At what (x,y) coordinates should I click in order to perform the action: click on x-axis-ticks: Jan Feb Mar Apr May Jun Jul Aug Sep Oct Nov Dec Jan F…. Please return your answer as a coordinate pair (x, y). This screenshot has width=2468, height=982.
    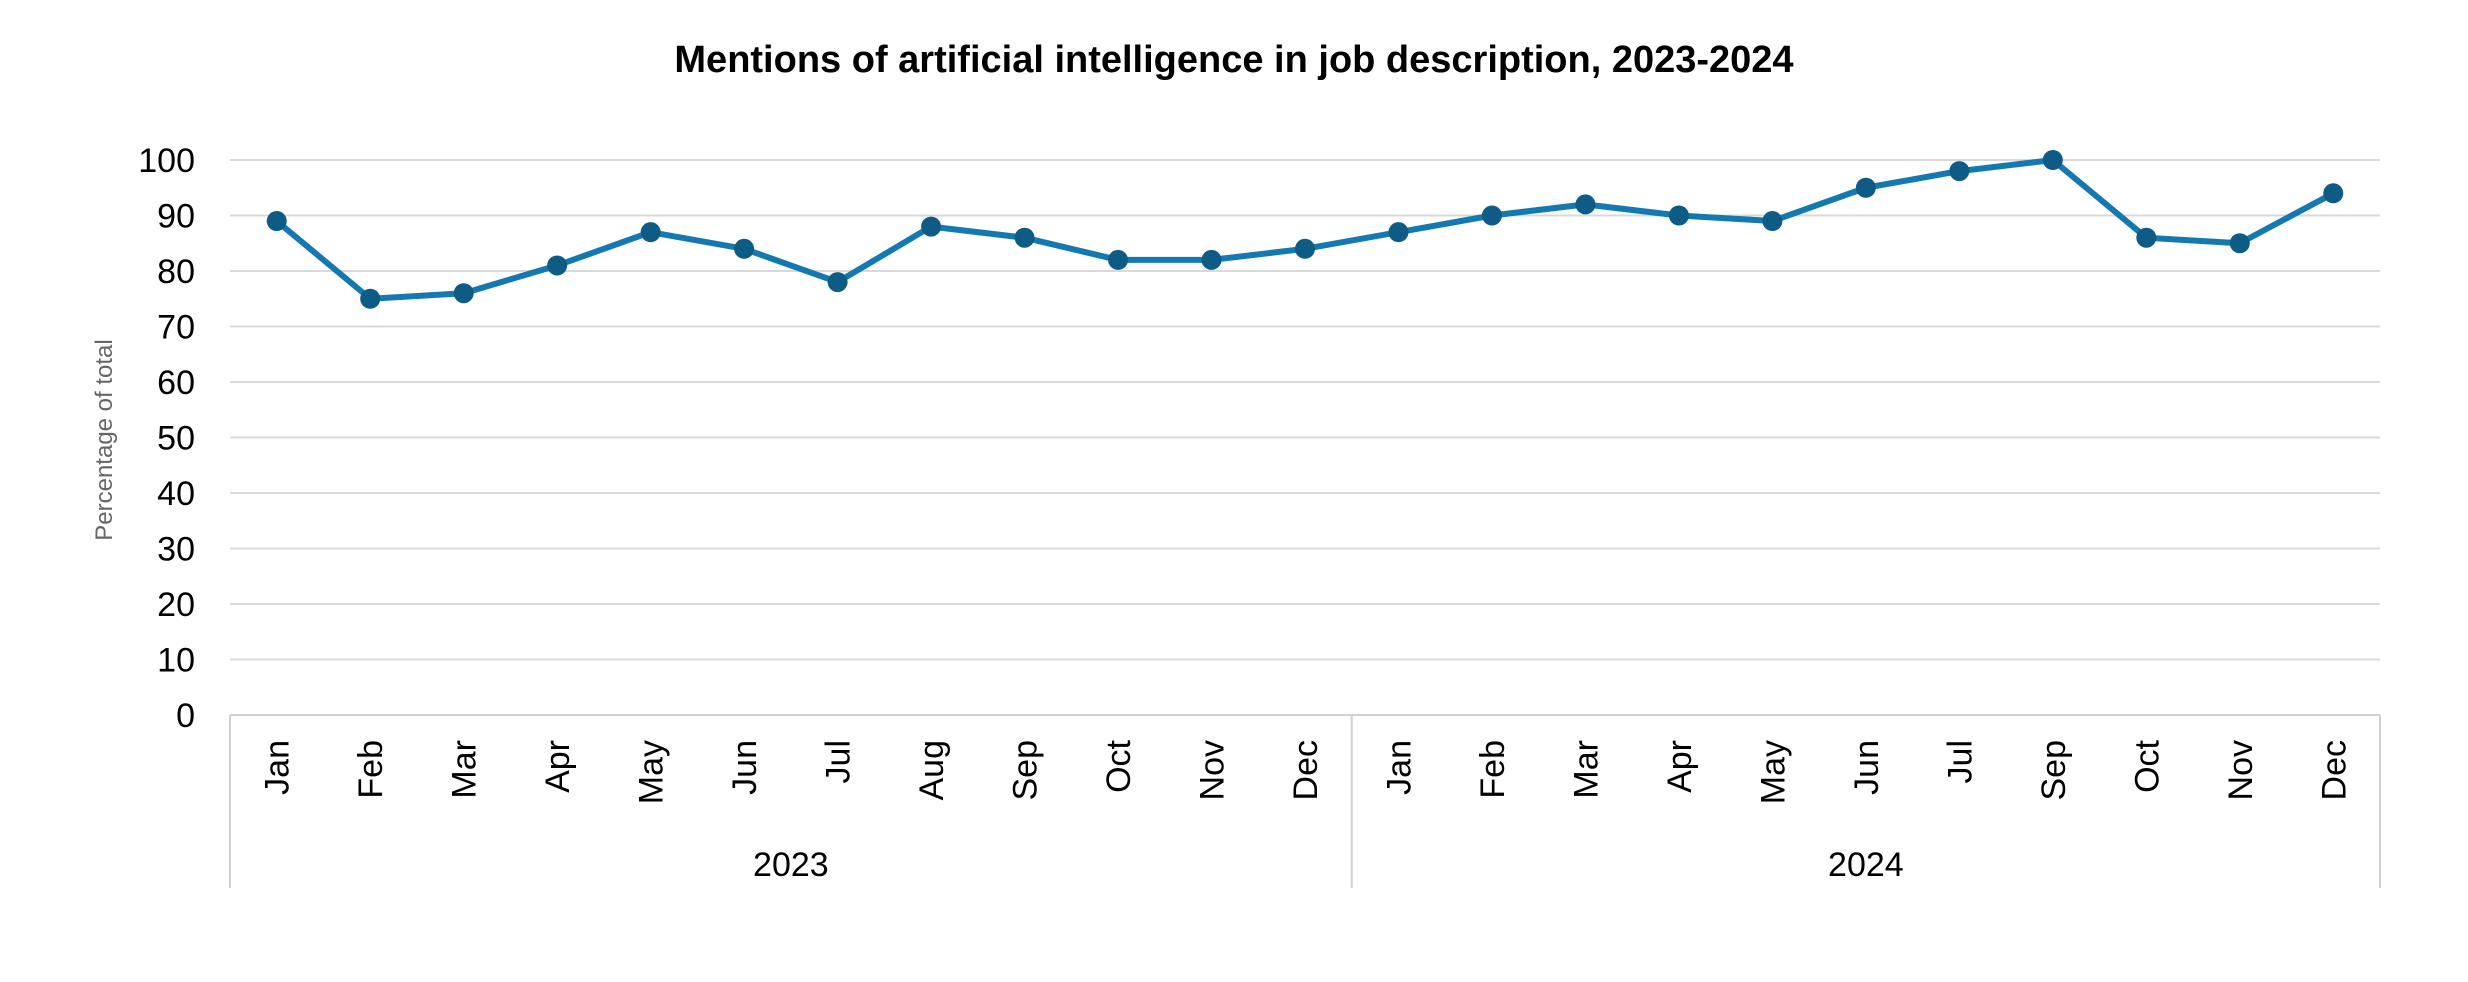
    Looking at the image, I should click on (1306, 771).